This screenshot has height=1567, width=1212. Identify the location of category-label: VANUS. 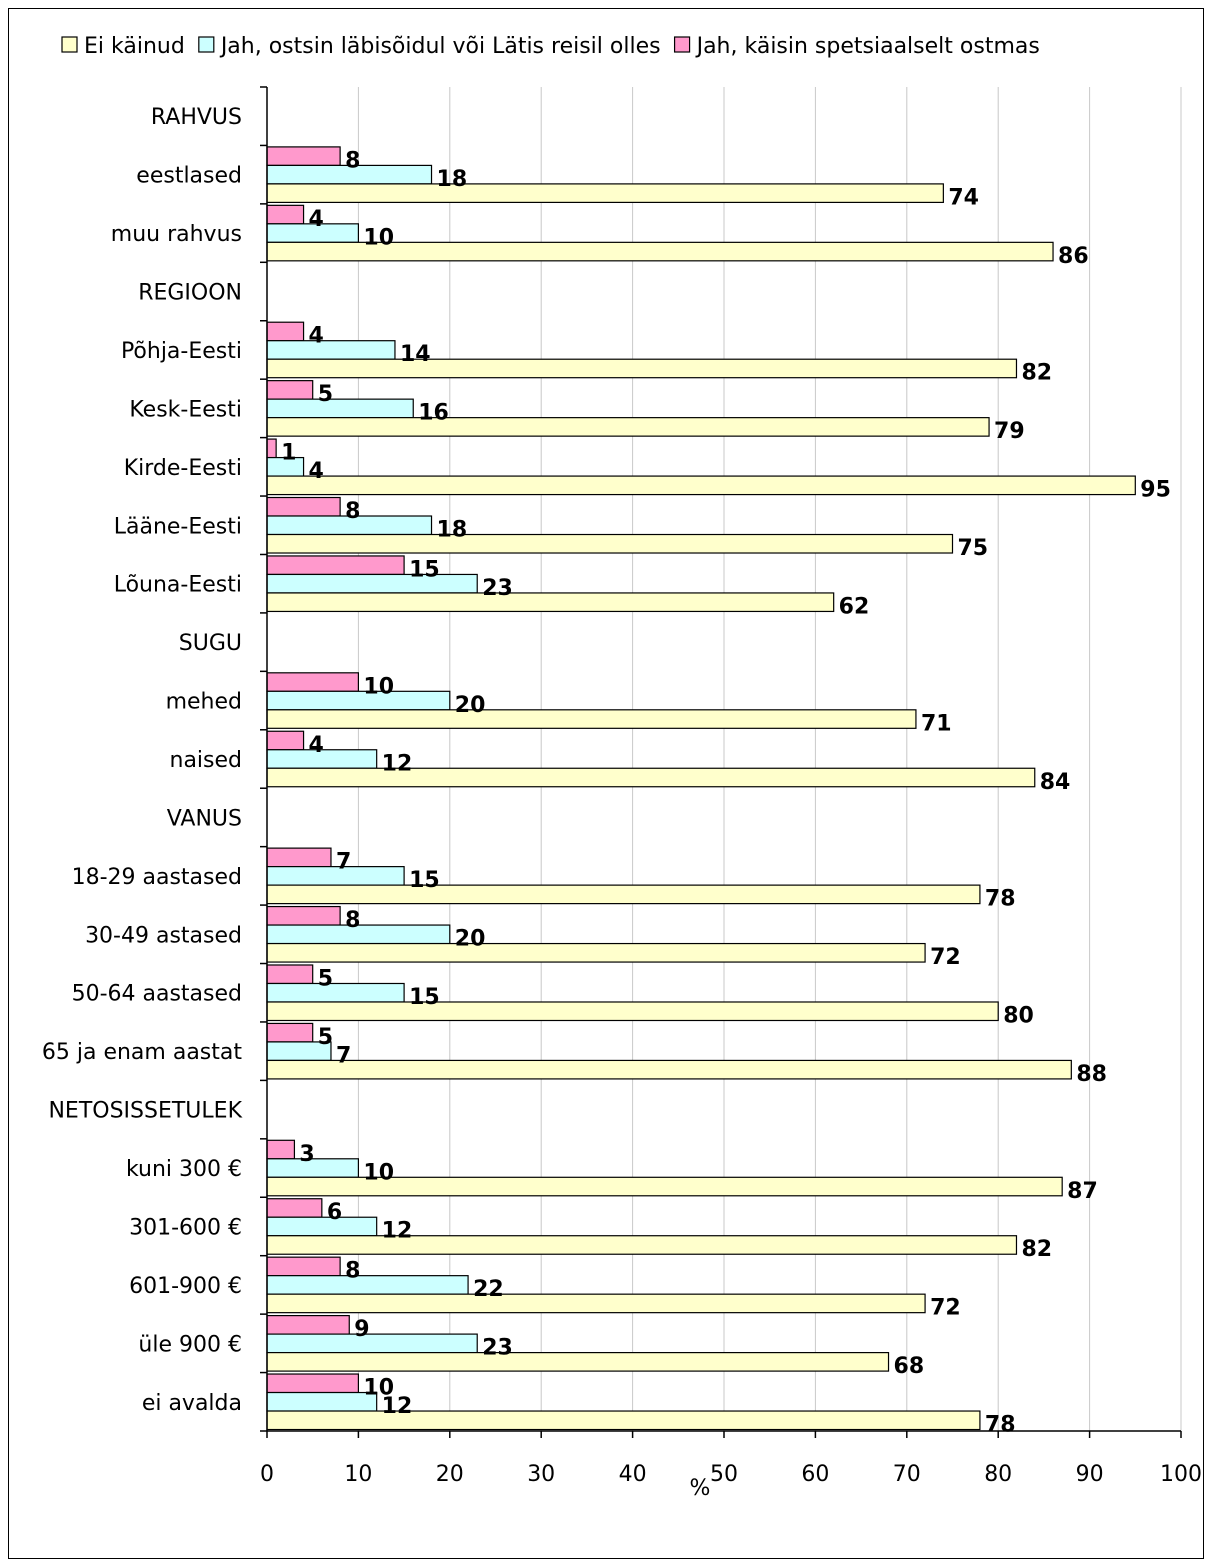
(204, 818).